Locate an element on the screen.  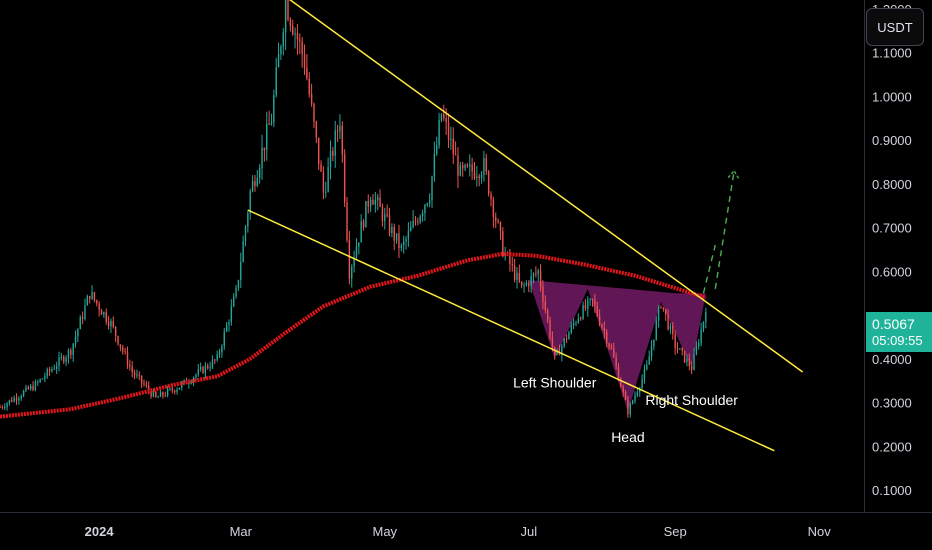
y-tick-label: 0.6000 is located at coordinates (892, 271).